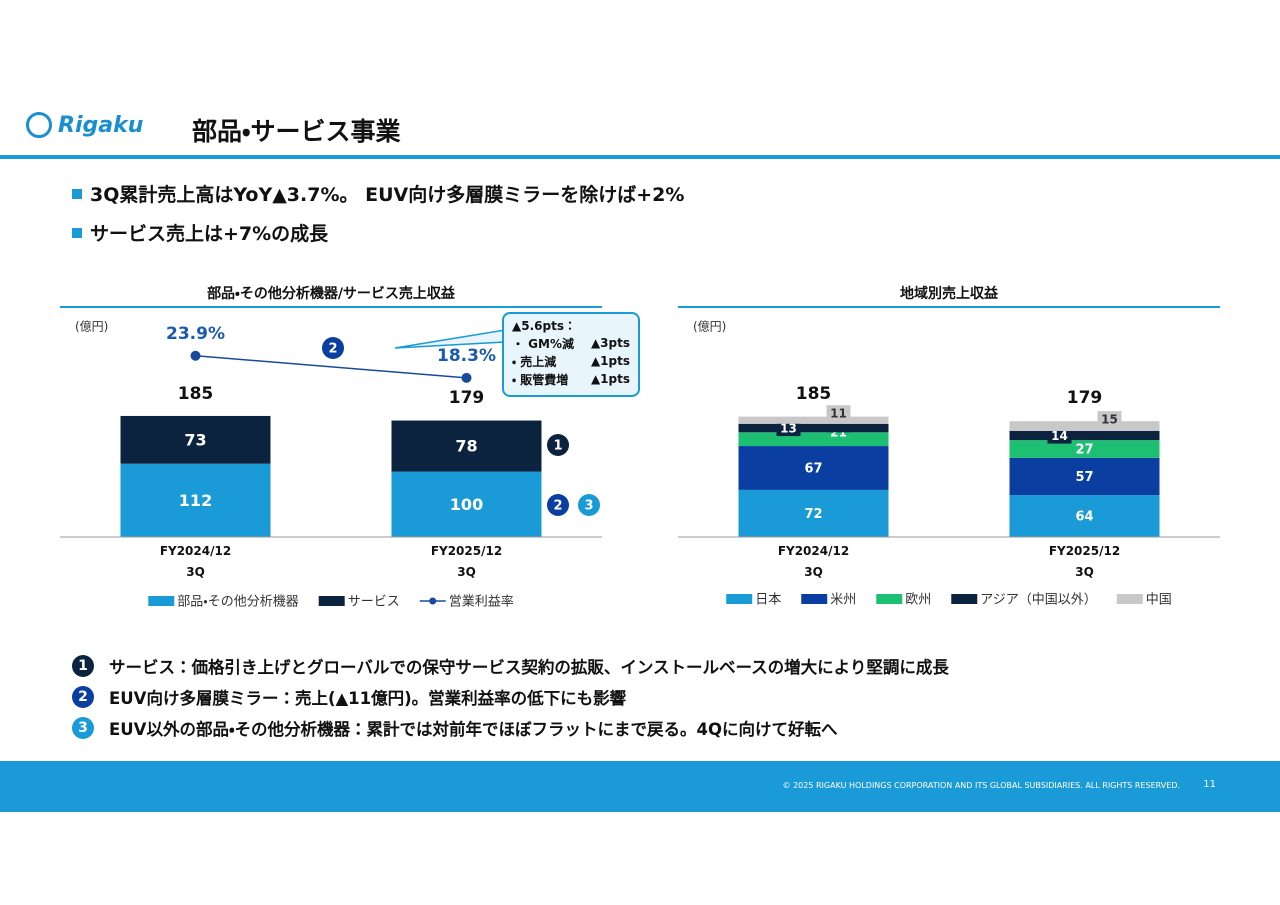 This screenshot has height=905, width=1280. What do you see at coordinates (331, 367) in the screenshot?
I see `line` at bounding box center [331, 367].